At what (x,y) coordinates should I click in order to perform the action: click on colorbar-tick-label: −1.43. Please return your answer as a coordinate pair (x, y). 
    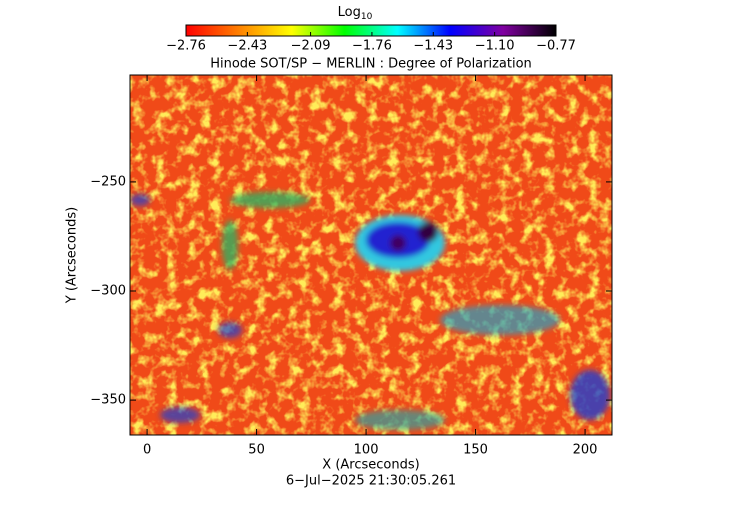
    Looking at the image, I should click on (433, 46).